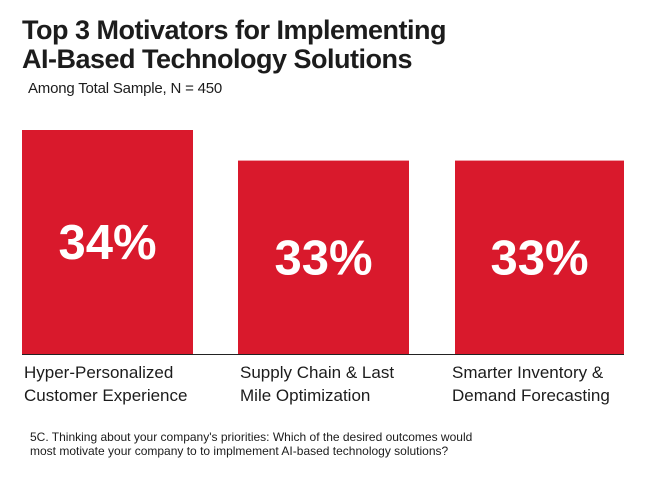 The height and width of the screenshot is (484, 652). Describe the element at coordinates (531, 395) in the screenshot. I see `category-label-3-line-2: Demand Forecasting` at that location.